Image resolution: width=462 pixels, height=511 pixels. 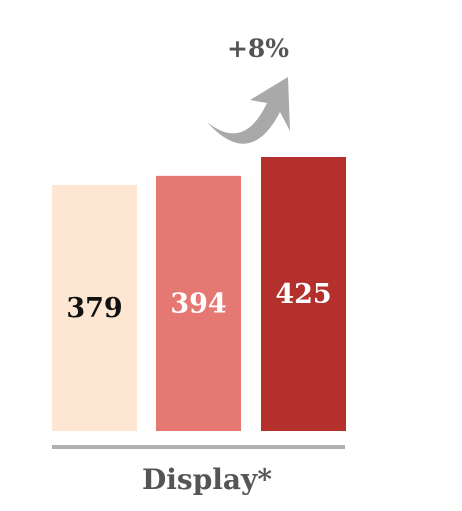 I want to click on value-labels-group: 379 394 425, so click(x=198, y=301).